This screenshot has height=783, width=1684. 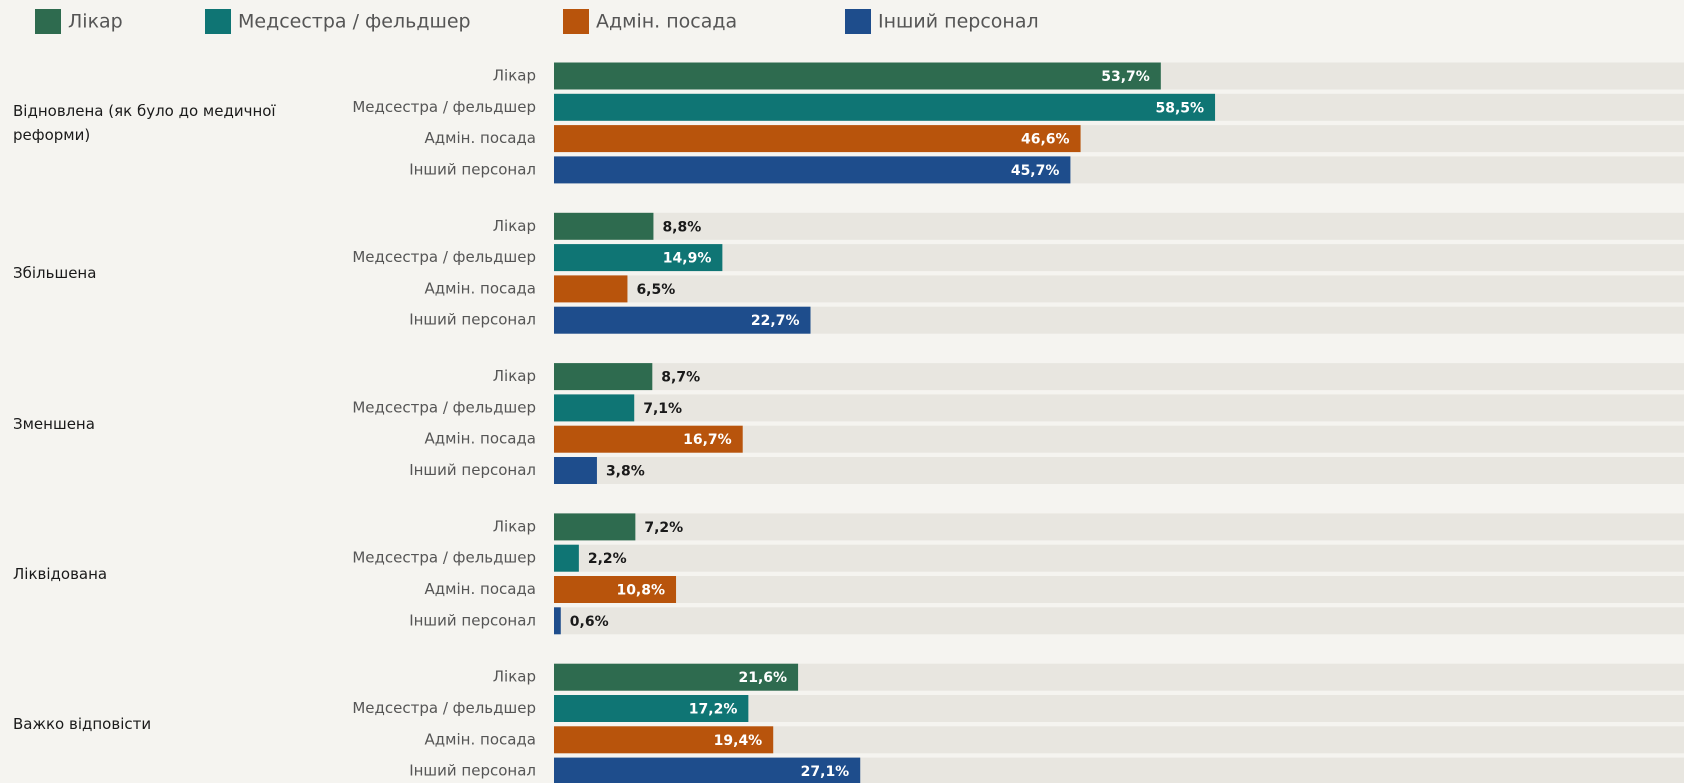 I want to click on value-label: 21,6%, so click(x=763, y=678).